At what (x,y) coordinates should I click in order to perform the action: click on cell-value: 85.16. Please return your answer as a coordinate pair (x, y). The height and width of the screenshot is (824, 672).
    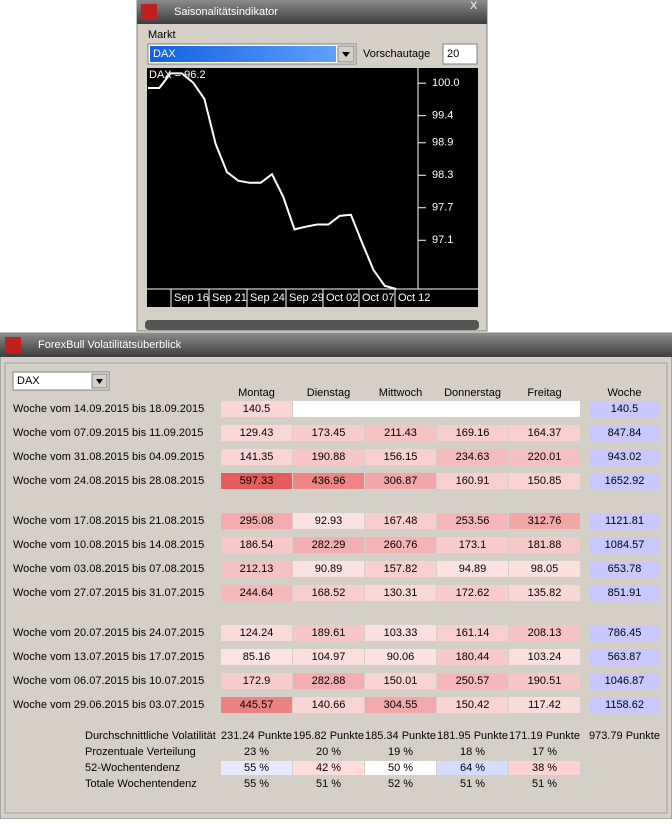
    Looking at the image, I should click on (257, 657).